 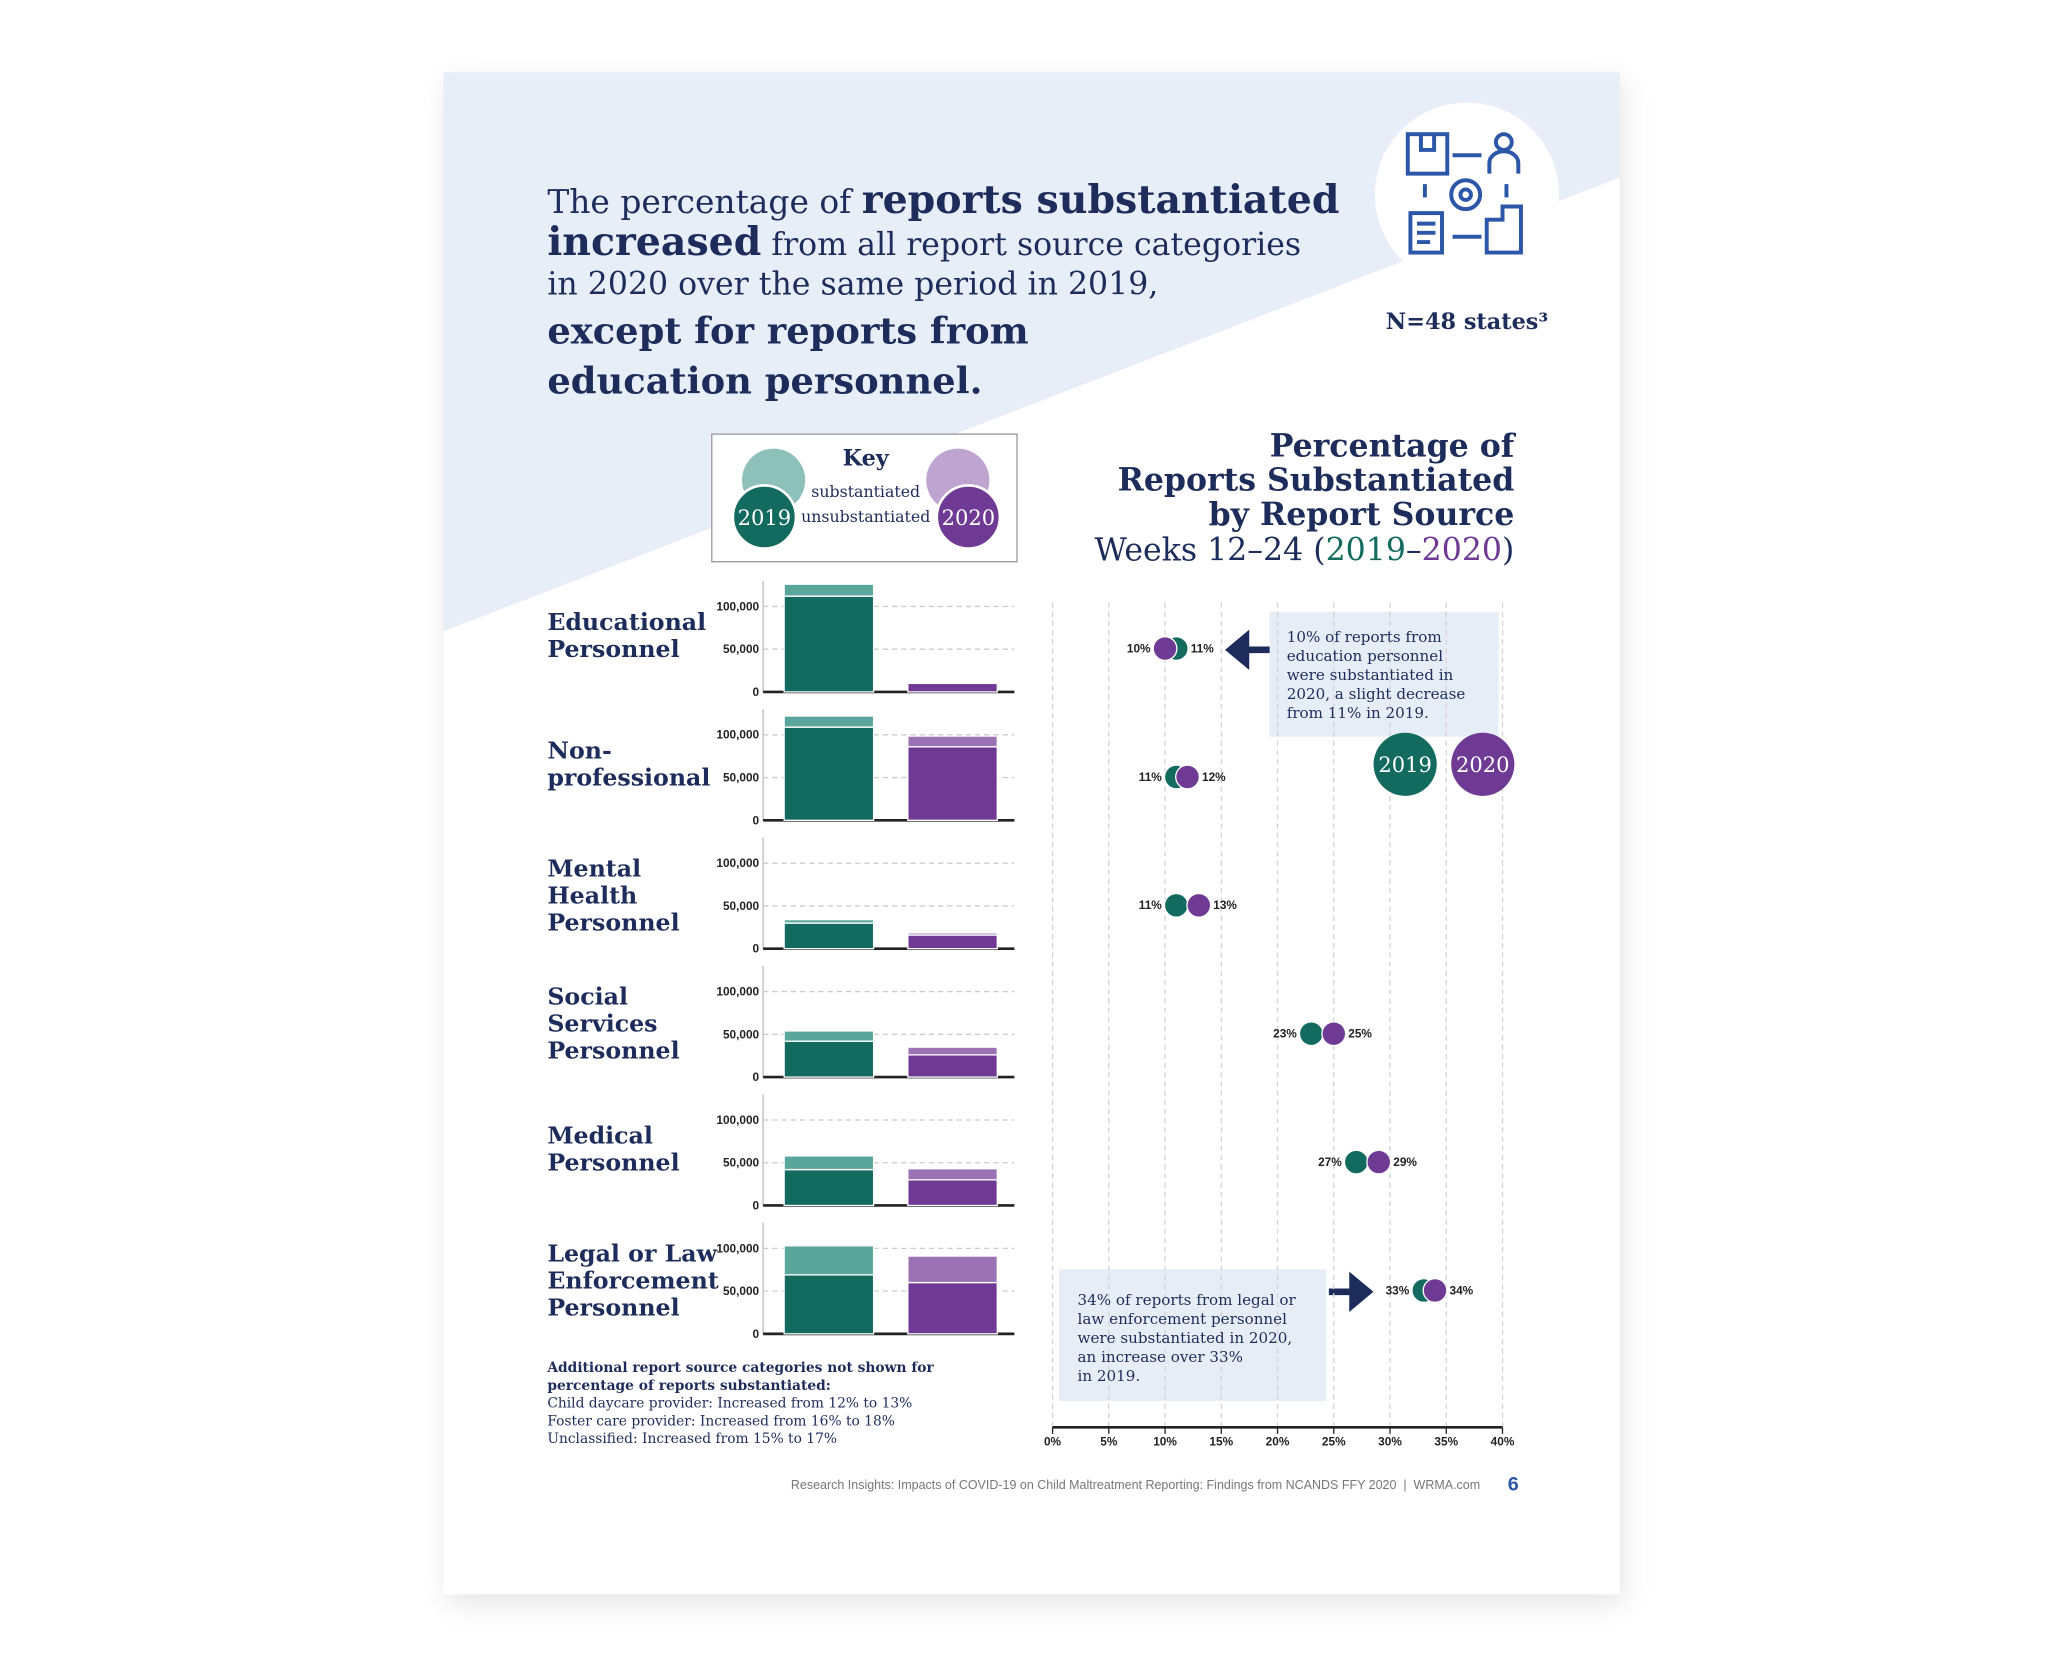 What do you see at coordinates (1221, 1442) in the screenshot?
I see `x-tick-label: 15%` at bounding box center [1221, 1442].